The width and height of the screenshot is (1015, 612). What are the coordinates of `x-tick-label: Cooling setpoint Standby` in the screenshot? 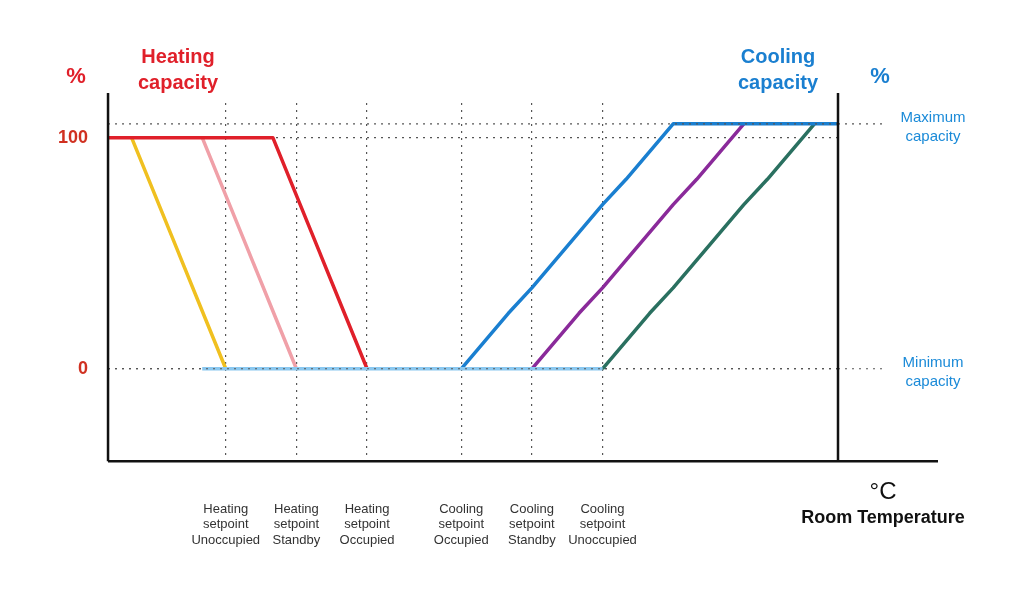 It's located at (532, 523).